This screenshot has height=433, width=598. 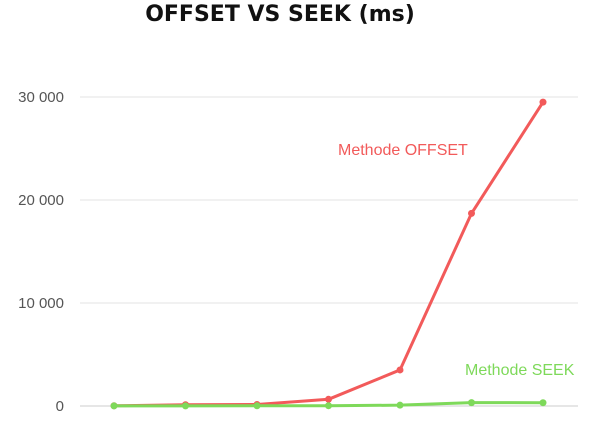 What do you see at coordinates (60, 406) in the screenshot?
I see `y-tick-label: 0` at bounding box center [60, 406].